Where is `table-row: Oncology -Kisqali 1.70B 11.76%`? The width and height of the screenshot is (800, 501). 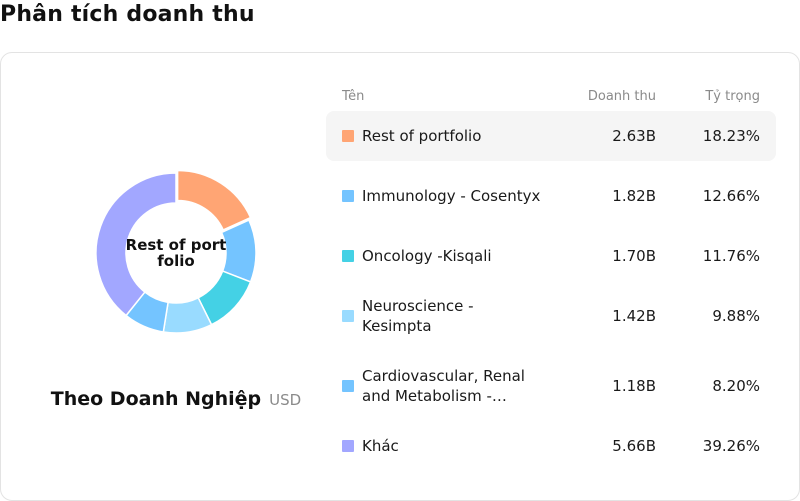
table-row: Oncology -Kisqali 1.70B 11.76% is located at coordinates (551, 256).